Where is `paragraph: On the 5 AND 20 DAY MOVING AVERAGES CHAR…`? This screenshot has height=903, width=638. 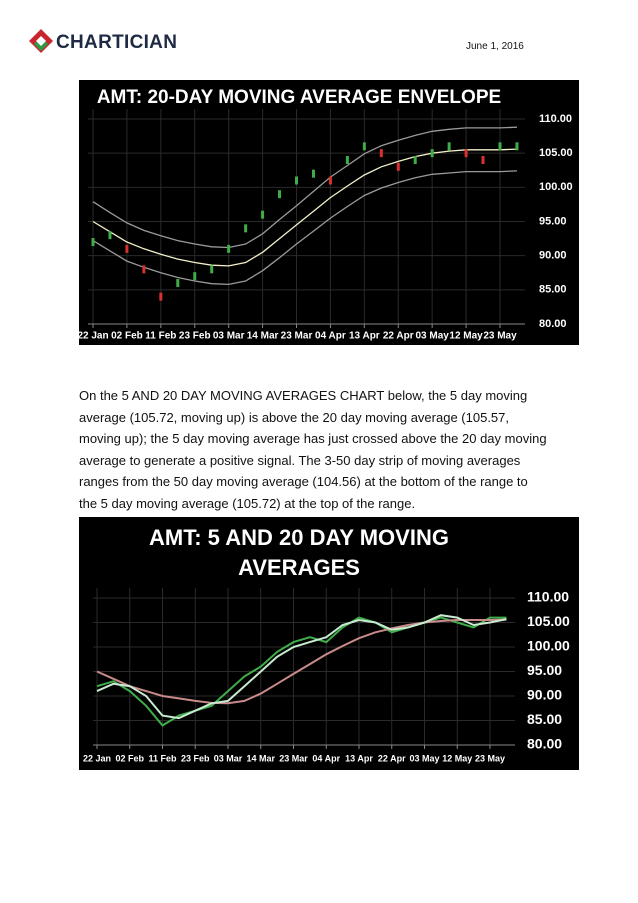
paragraph: On the 5 AND 20 DAY MOVING AVERAGES CHAR… is located at coordinates (313, 449).